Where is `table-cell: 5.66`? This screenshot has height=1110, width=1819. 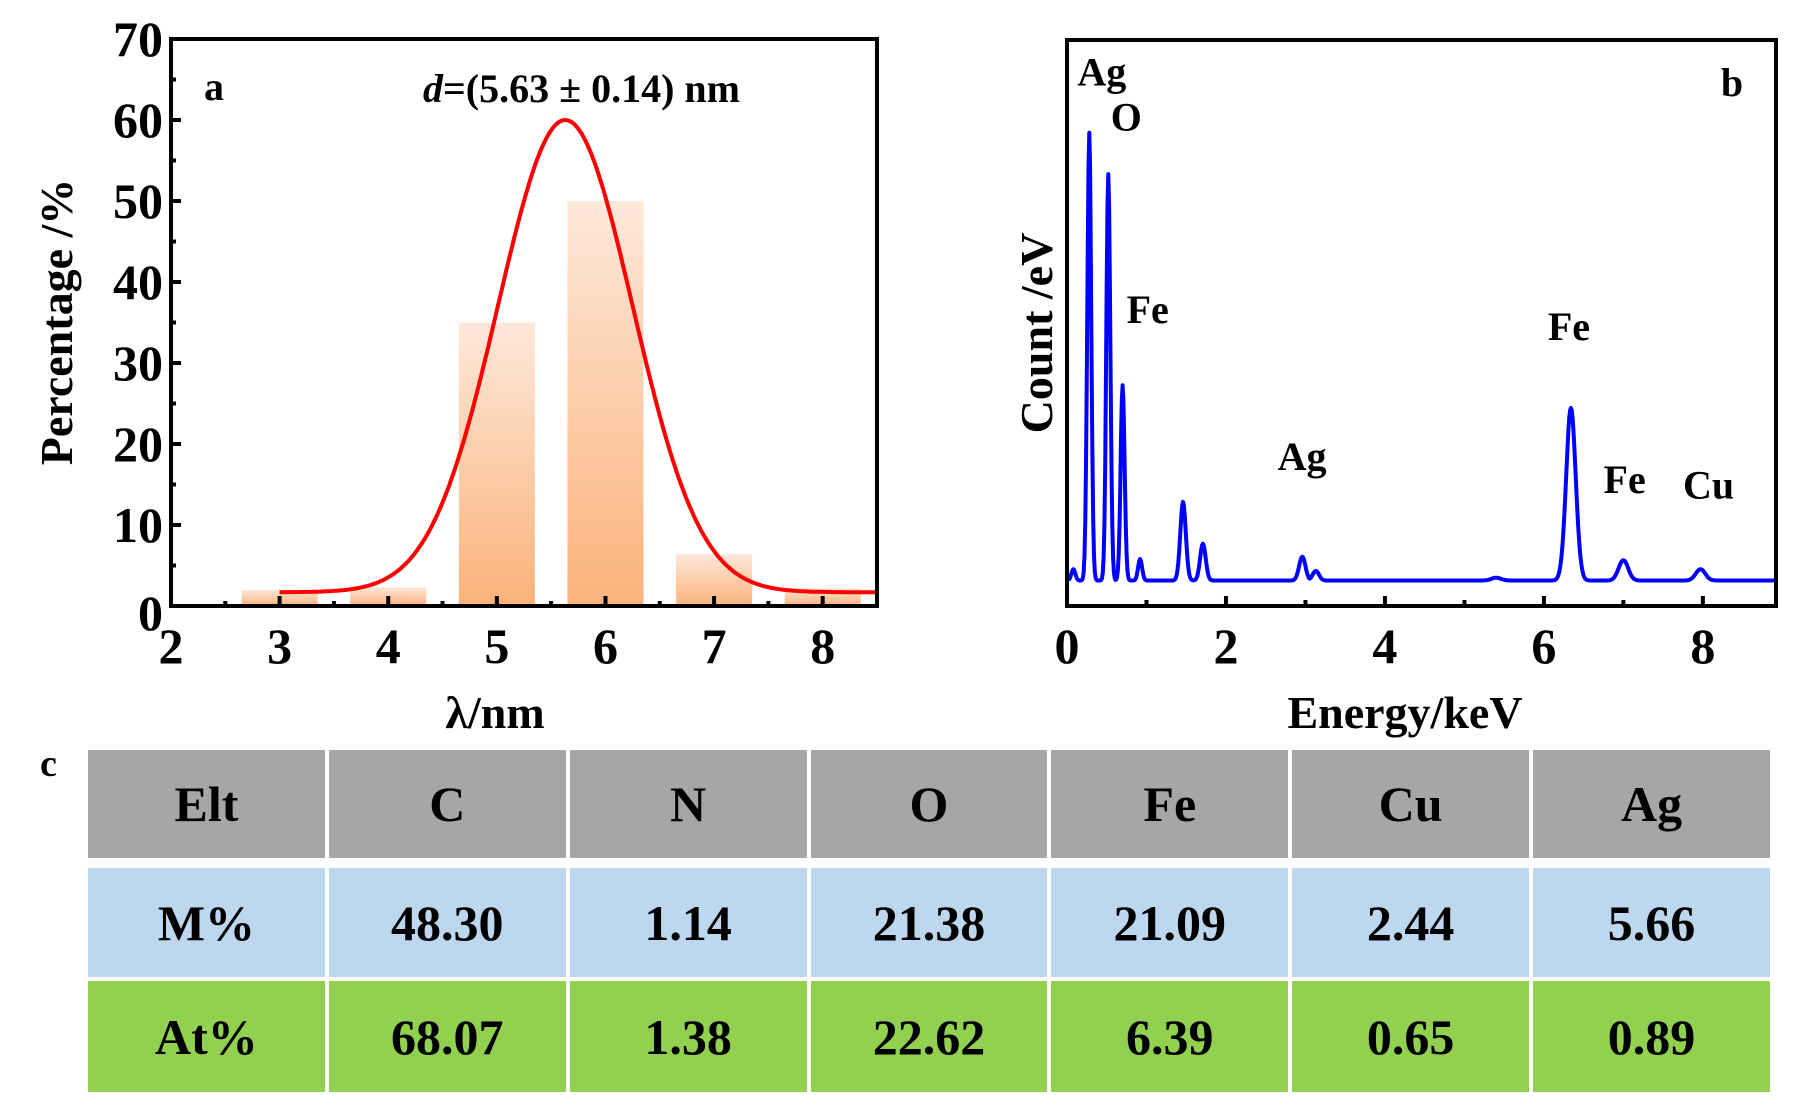
table-cell: 5.66 is located at coordinates (1651, 922).